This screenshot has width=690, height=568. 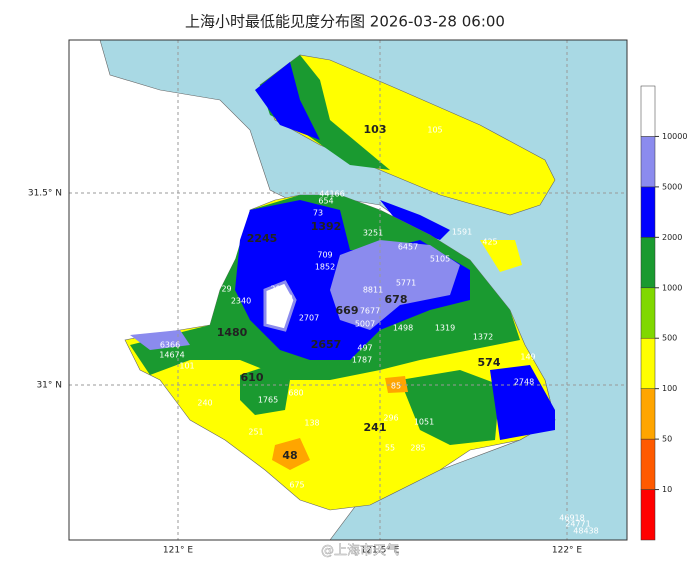 I want to click on station-value: 1319, so click(x=445, y=328).